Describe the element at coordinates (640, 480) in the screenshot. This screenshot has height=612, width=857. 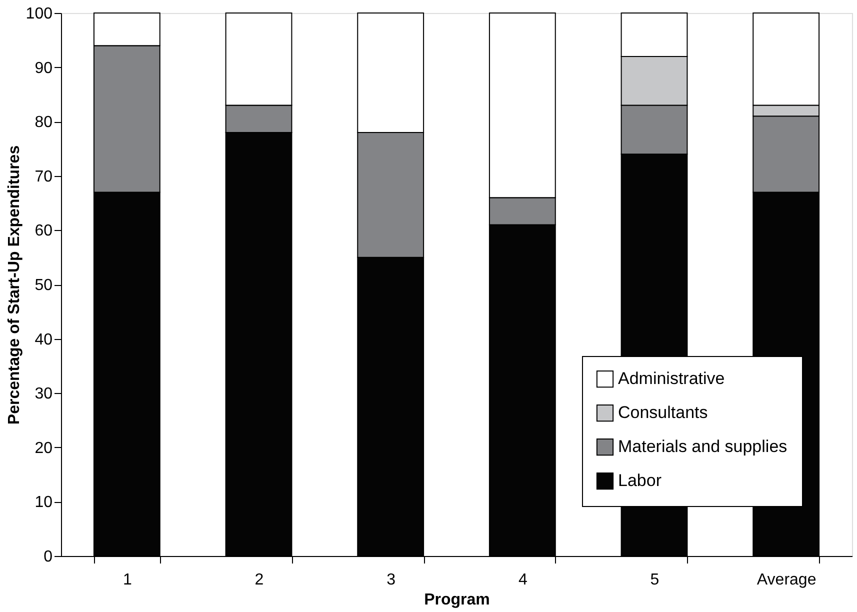
I see `legend-label: Labor` at that location.